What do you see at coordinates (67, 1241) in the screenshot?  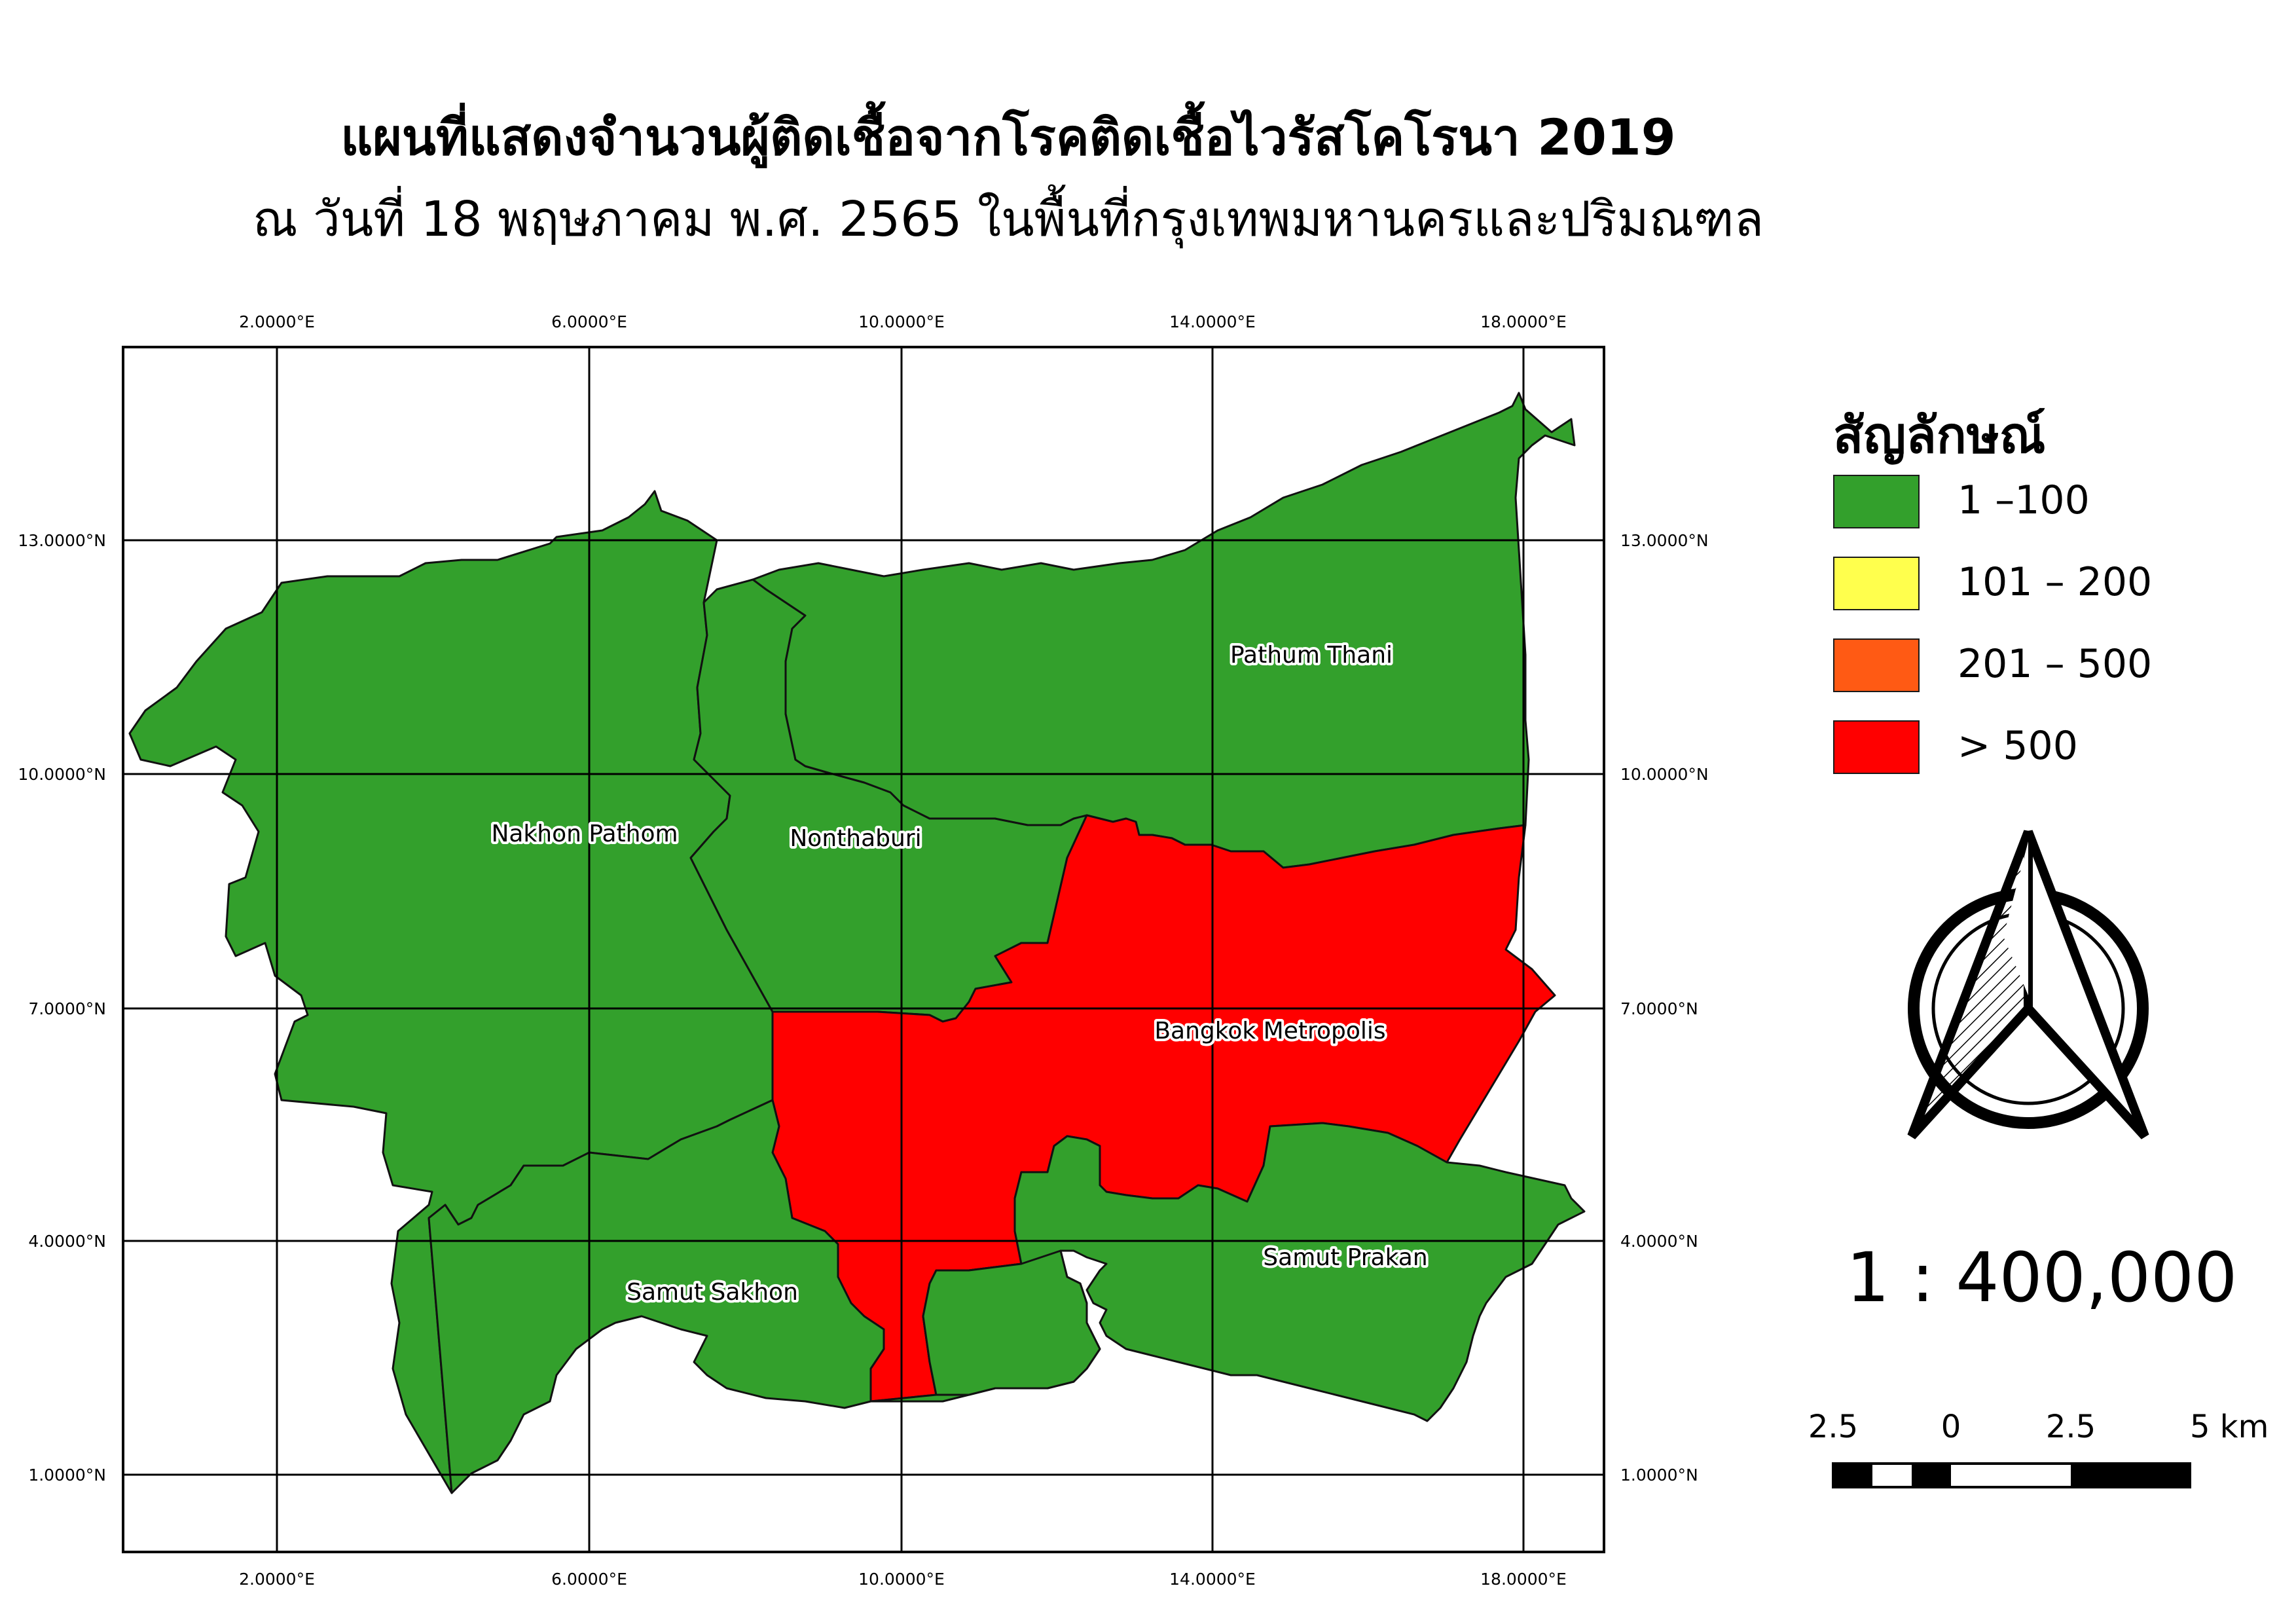 I see `grid-label-left-y4: 4.0000°N` at bounding box center [67, 1241].